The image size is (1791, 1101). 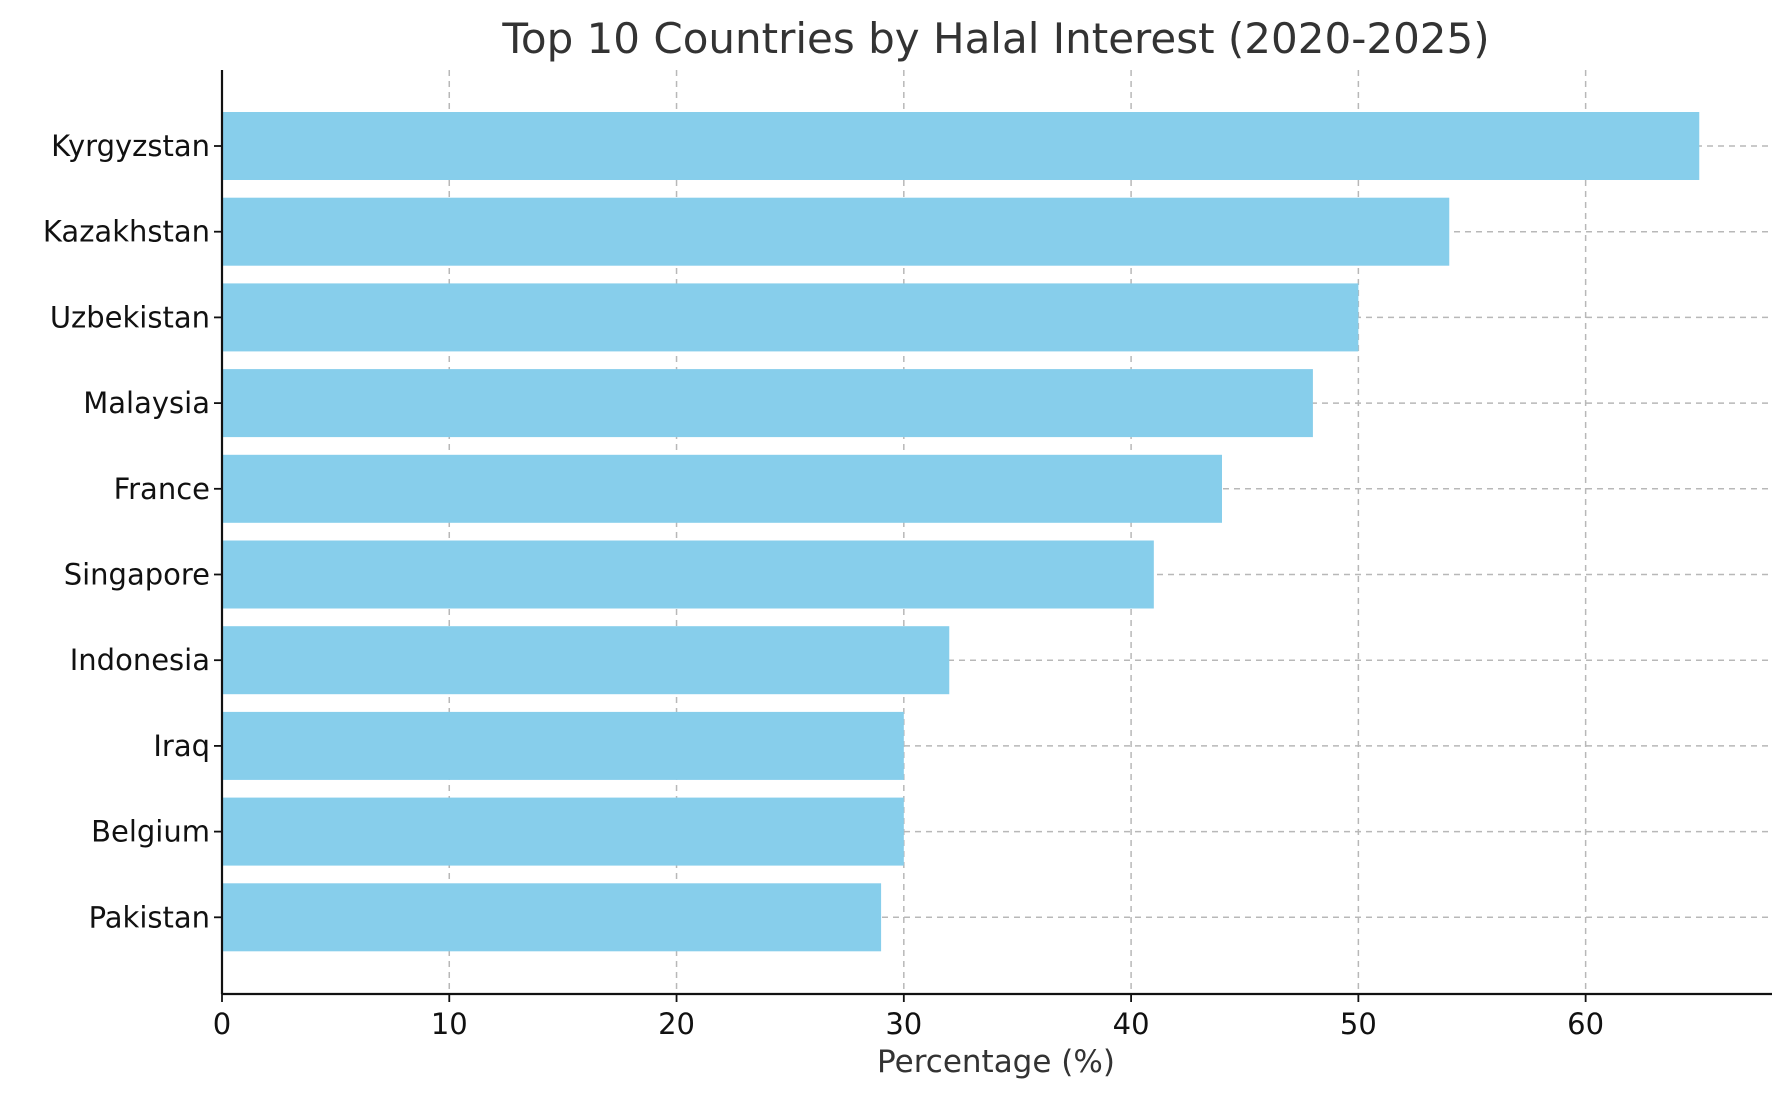 I want to click on x-tick-label-0: 0, so click(x=222, y=1024).